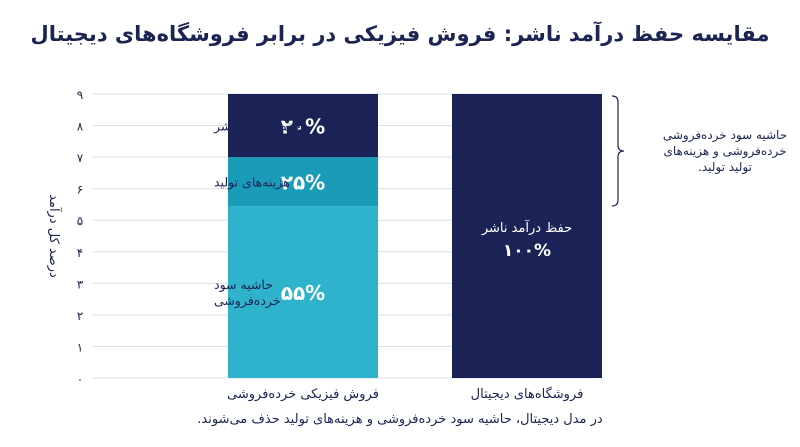  What do you see at coordinates (80, 316) in the screenshot?
I see `y-tick-label: ۲` at bounding box center [80, 316].